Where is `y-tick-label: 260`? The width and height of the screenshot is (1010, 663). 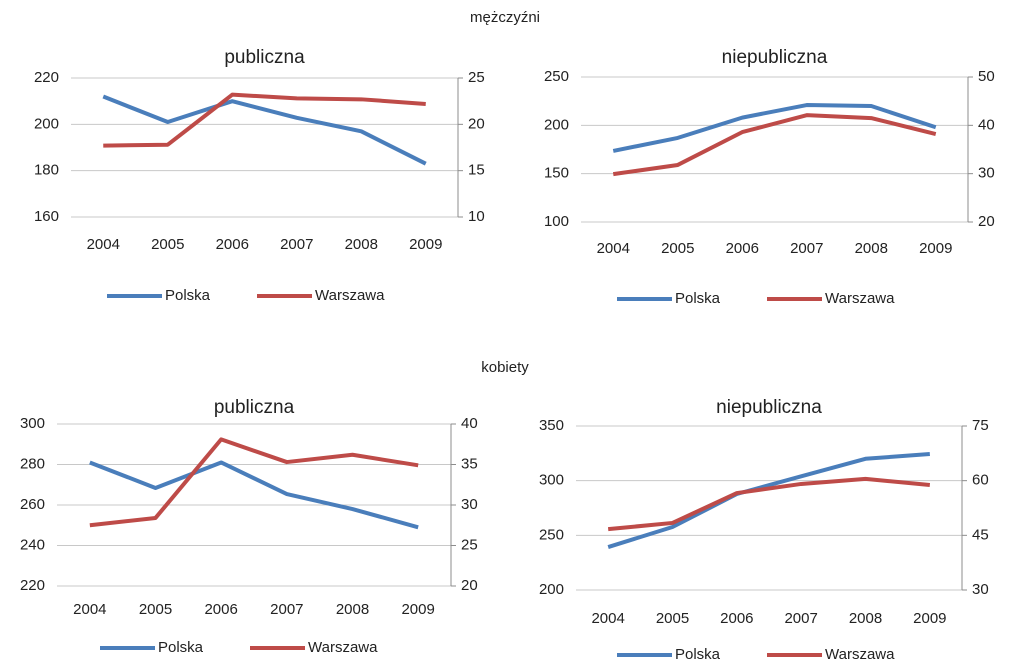
y-tick-label: 260 is located at coordinates (32, 504).